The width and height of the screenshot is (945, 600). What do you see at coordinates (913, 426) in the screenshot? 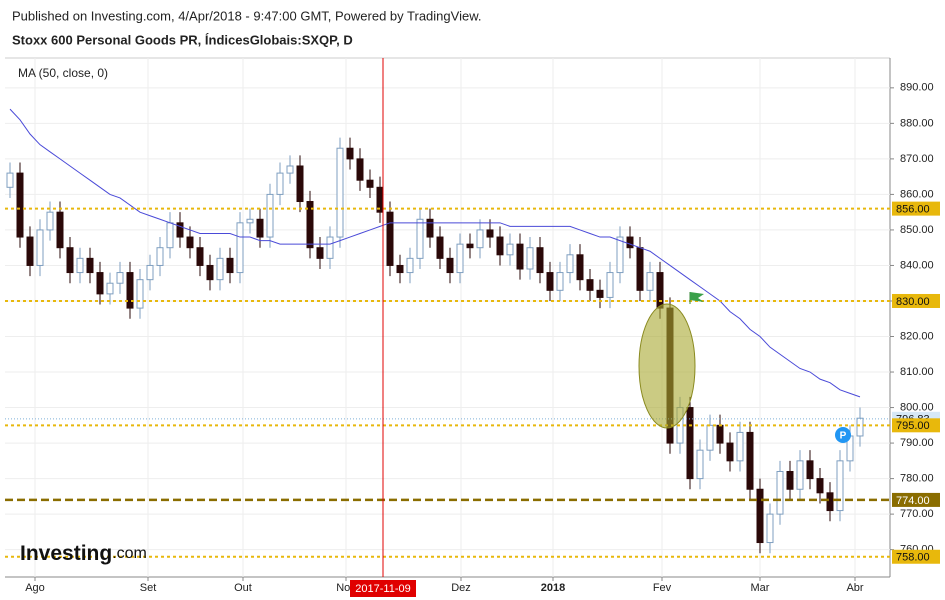
I see `level-label: 795.00` at bounding box center [913, 426].